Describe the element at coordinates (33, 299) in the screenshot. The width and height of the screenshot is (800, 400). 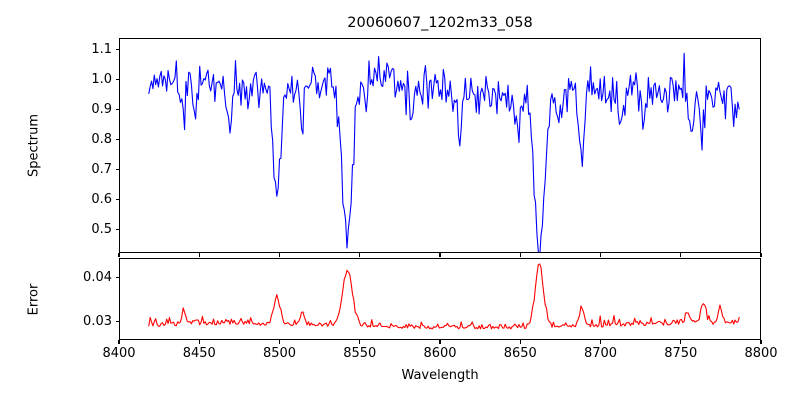
I see `error-axis-label: Error` at that location.